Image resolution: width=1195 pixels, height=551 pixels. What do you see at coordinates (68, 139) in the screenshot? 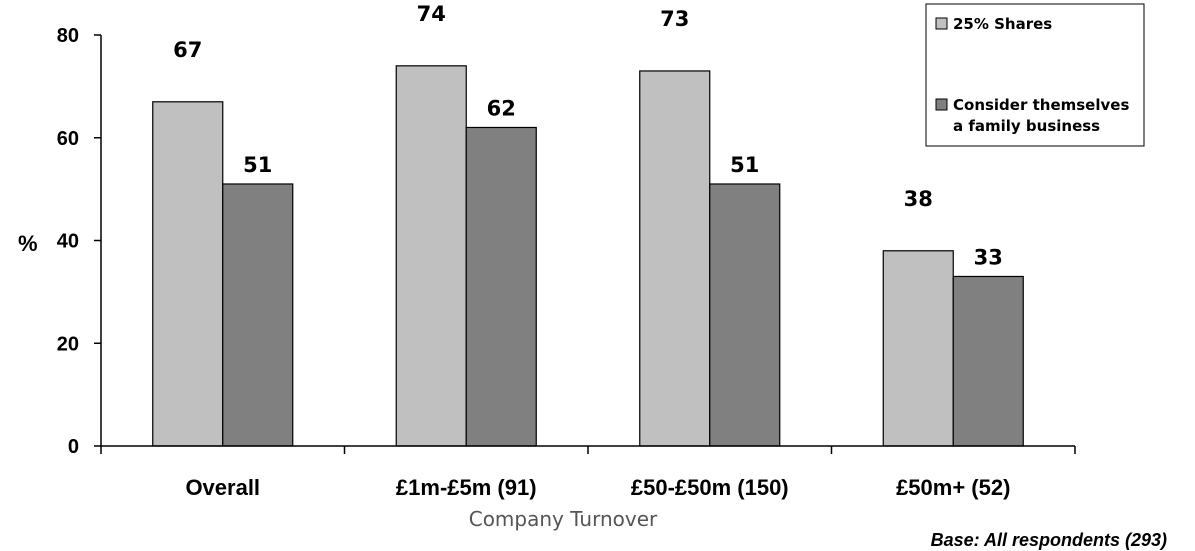
I see `y-tick-label: 60` at bounding box center [68, 139].